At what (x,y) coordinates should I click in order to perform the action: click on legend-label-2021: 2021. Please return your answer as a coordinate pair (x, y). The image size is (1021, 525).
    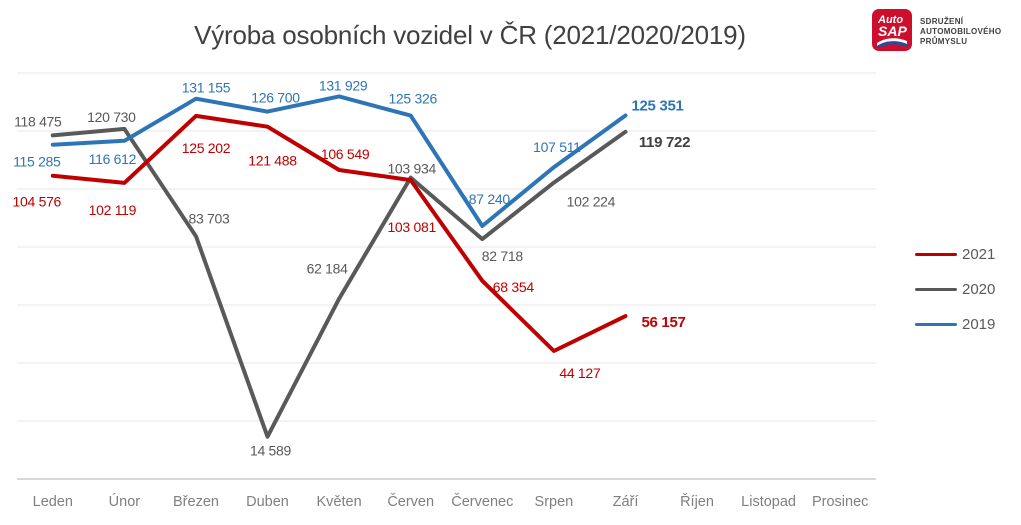
    Looking at the image, I should click on (979, 254).